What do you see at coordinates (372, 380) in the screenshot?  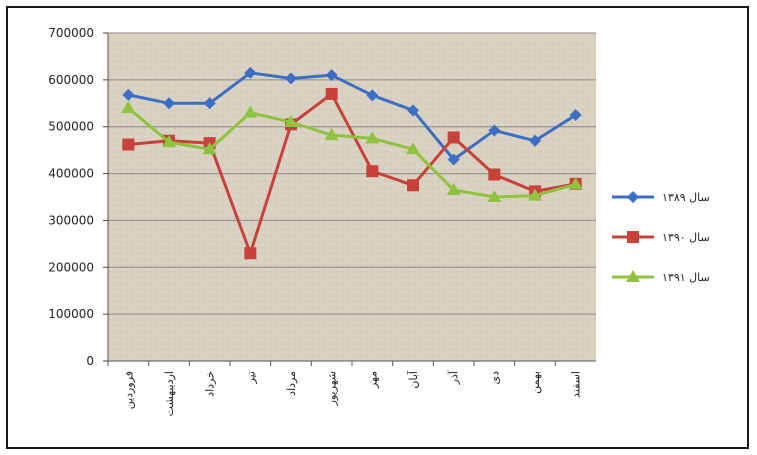 I see `x-category-label: مهر` at bounding box center [372, 380].